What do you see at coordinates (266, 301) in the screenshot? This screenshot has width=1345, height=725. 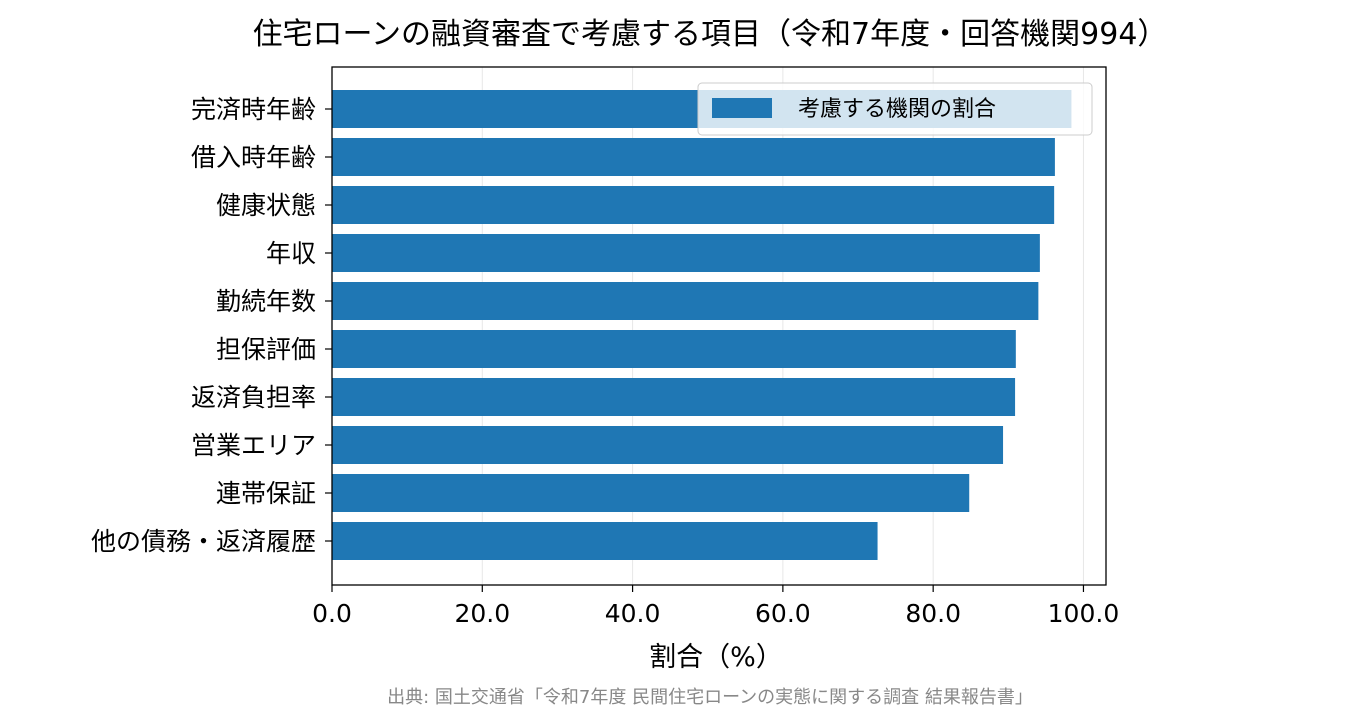 I see `y-tick-label: 勤続年数` at bounding box center [266, 301].